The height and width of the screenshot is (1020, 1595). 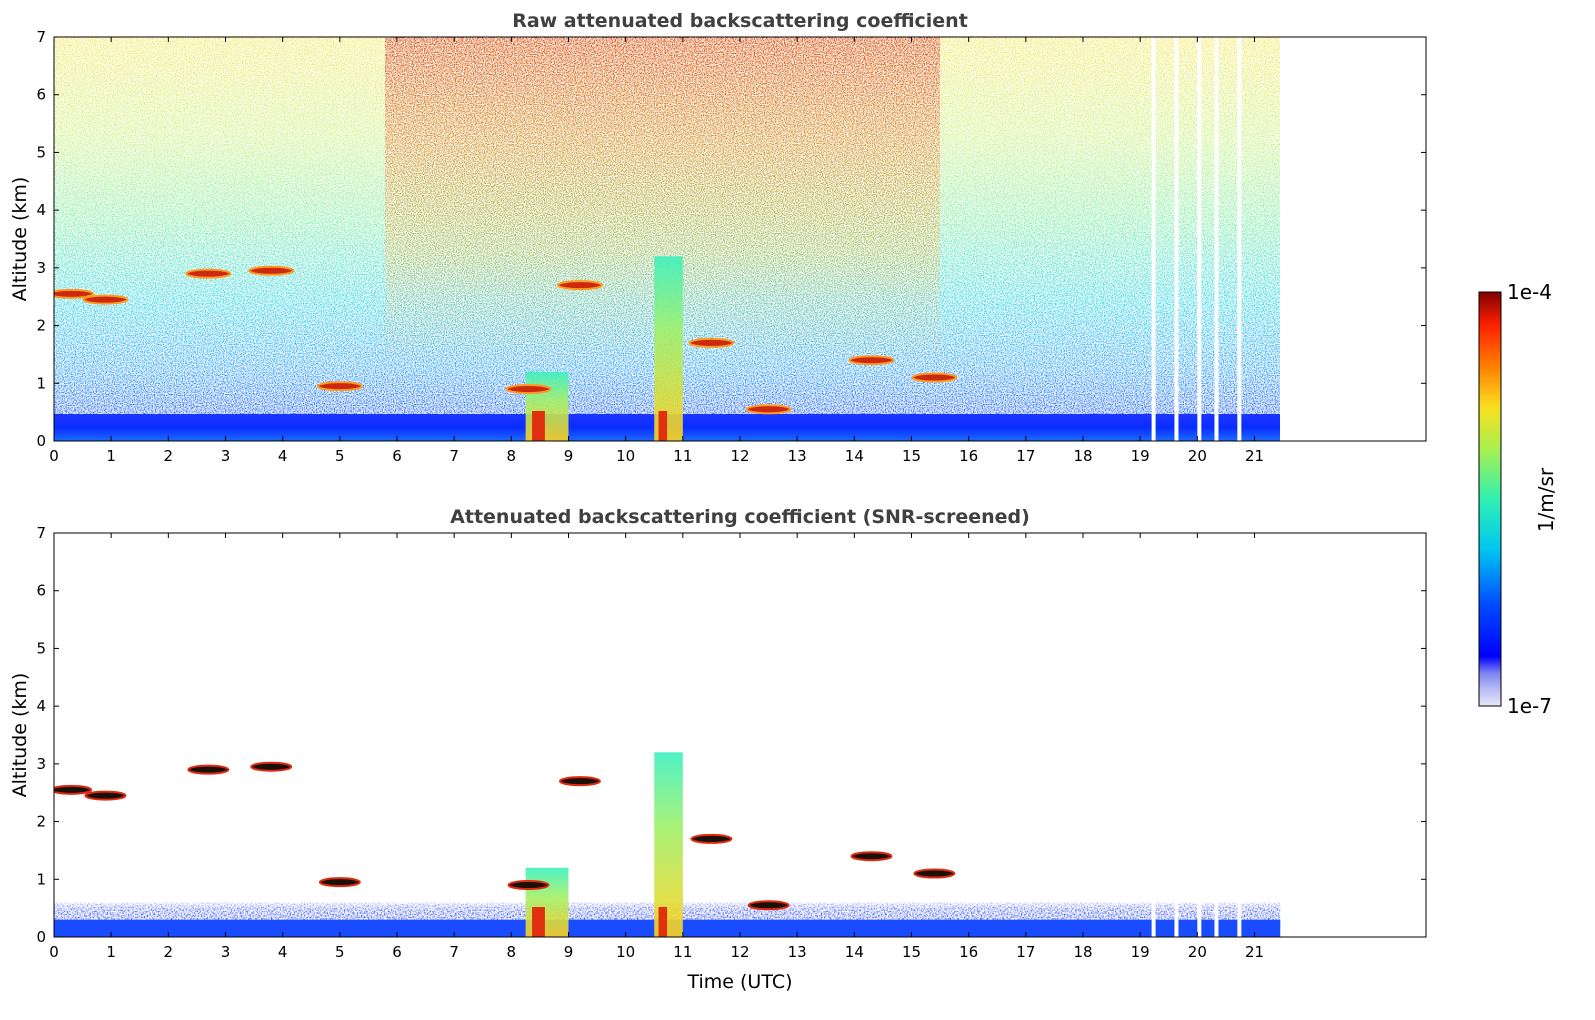 I want to click on x-tick-label: 12, so click(x=739, y=456).